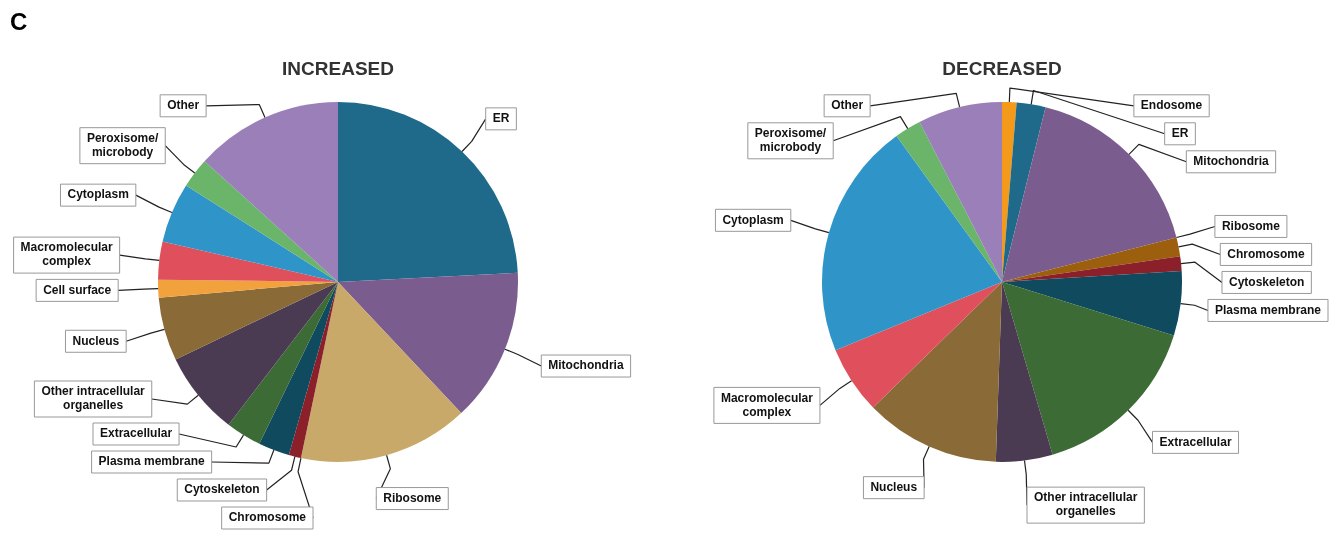 This screenshot has width=1343, height=546. I want to click on category-label: Chromosome, so click(267, 517).